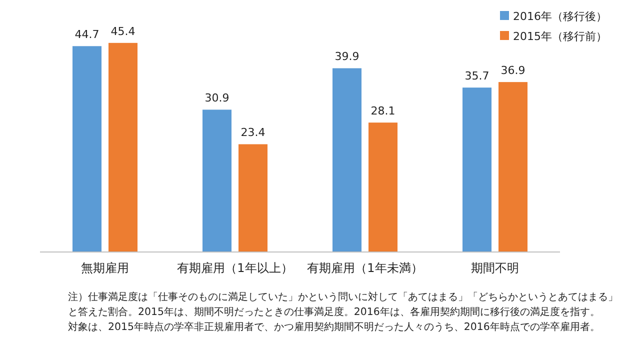  What do you see at coordinates (477, 76) in the screenshot?
I see `data-label: 35.7` at bounding box center [477, 76].